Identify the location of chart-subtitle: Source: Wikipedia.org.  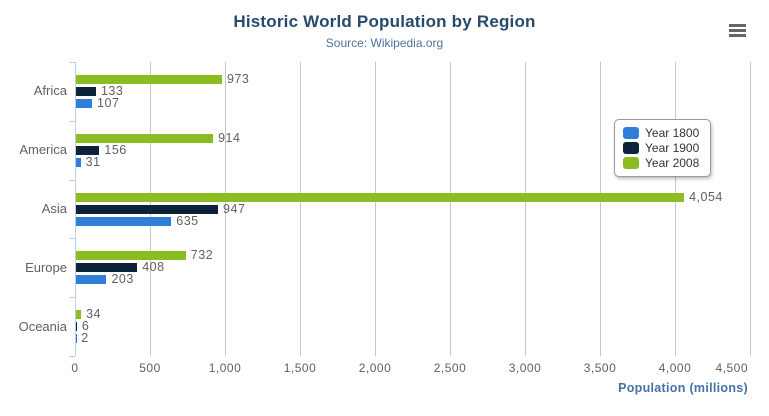
(384, 43).